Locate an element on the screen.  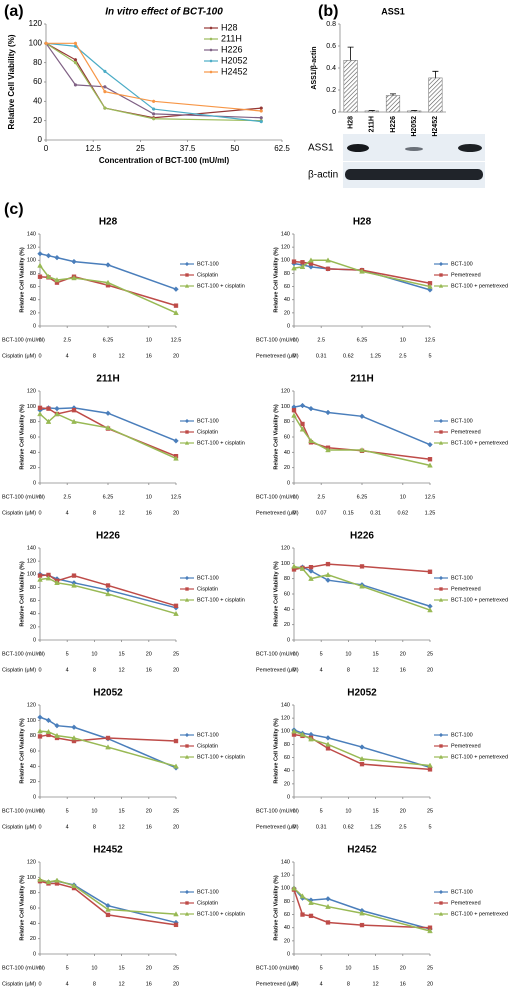
legend-label: BCT-100 + pemetrexed is located at coordinates (479, 286).